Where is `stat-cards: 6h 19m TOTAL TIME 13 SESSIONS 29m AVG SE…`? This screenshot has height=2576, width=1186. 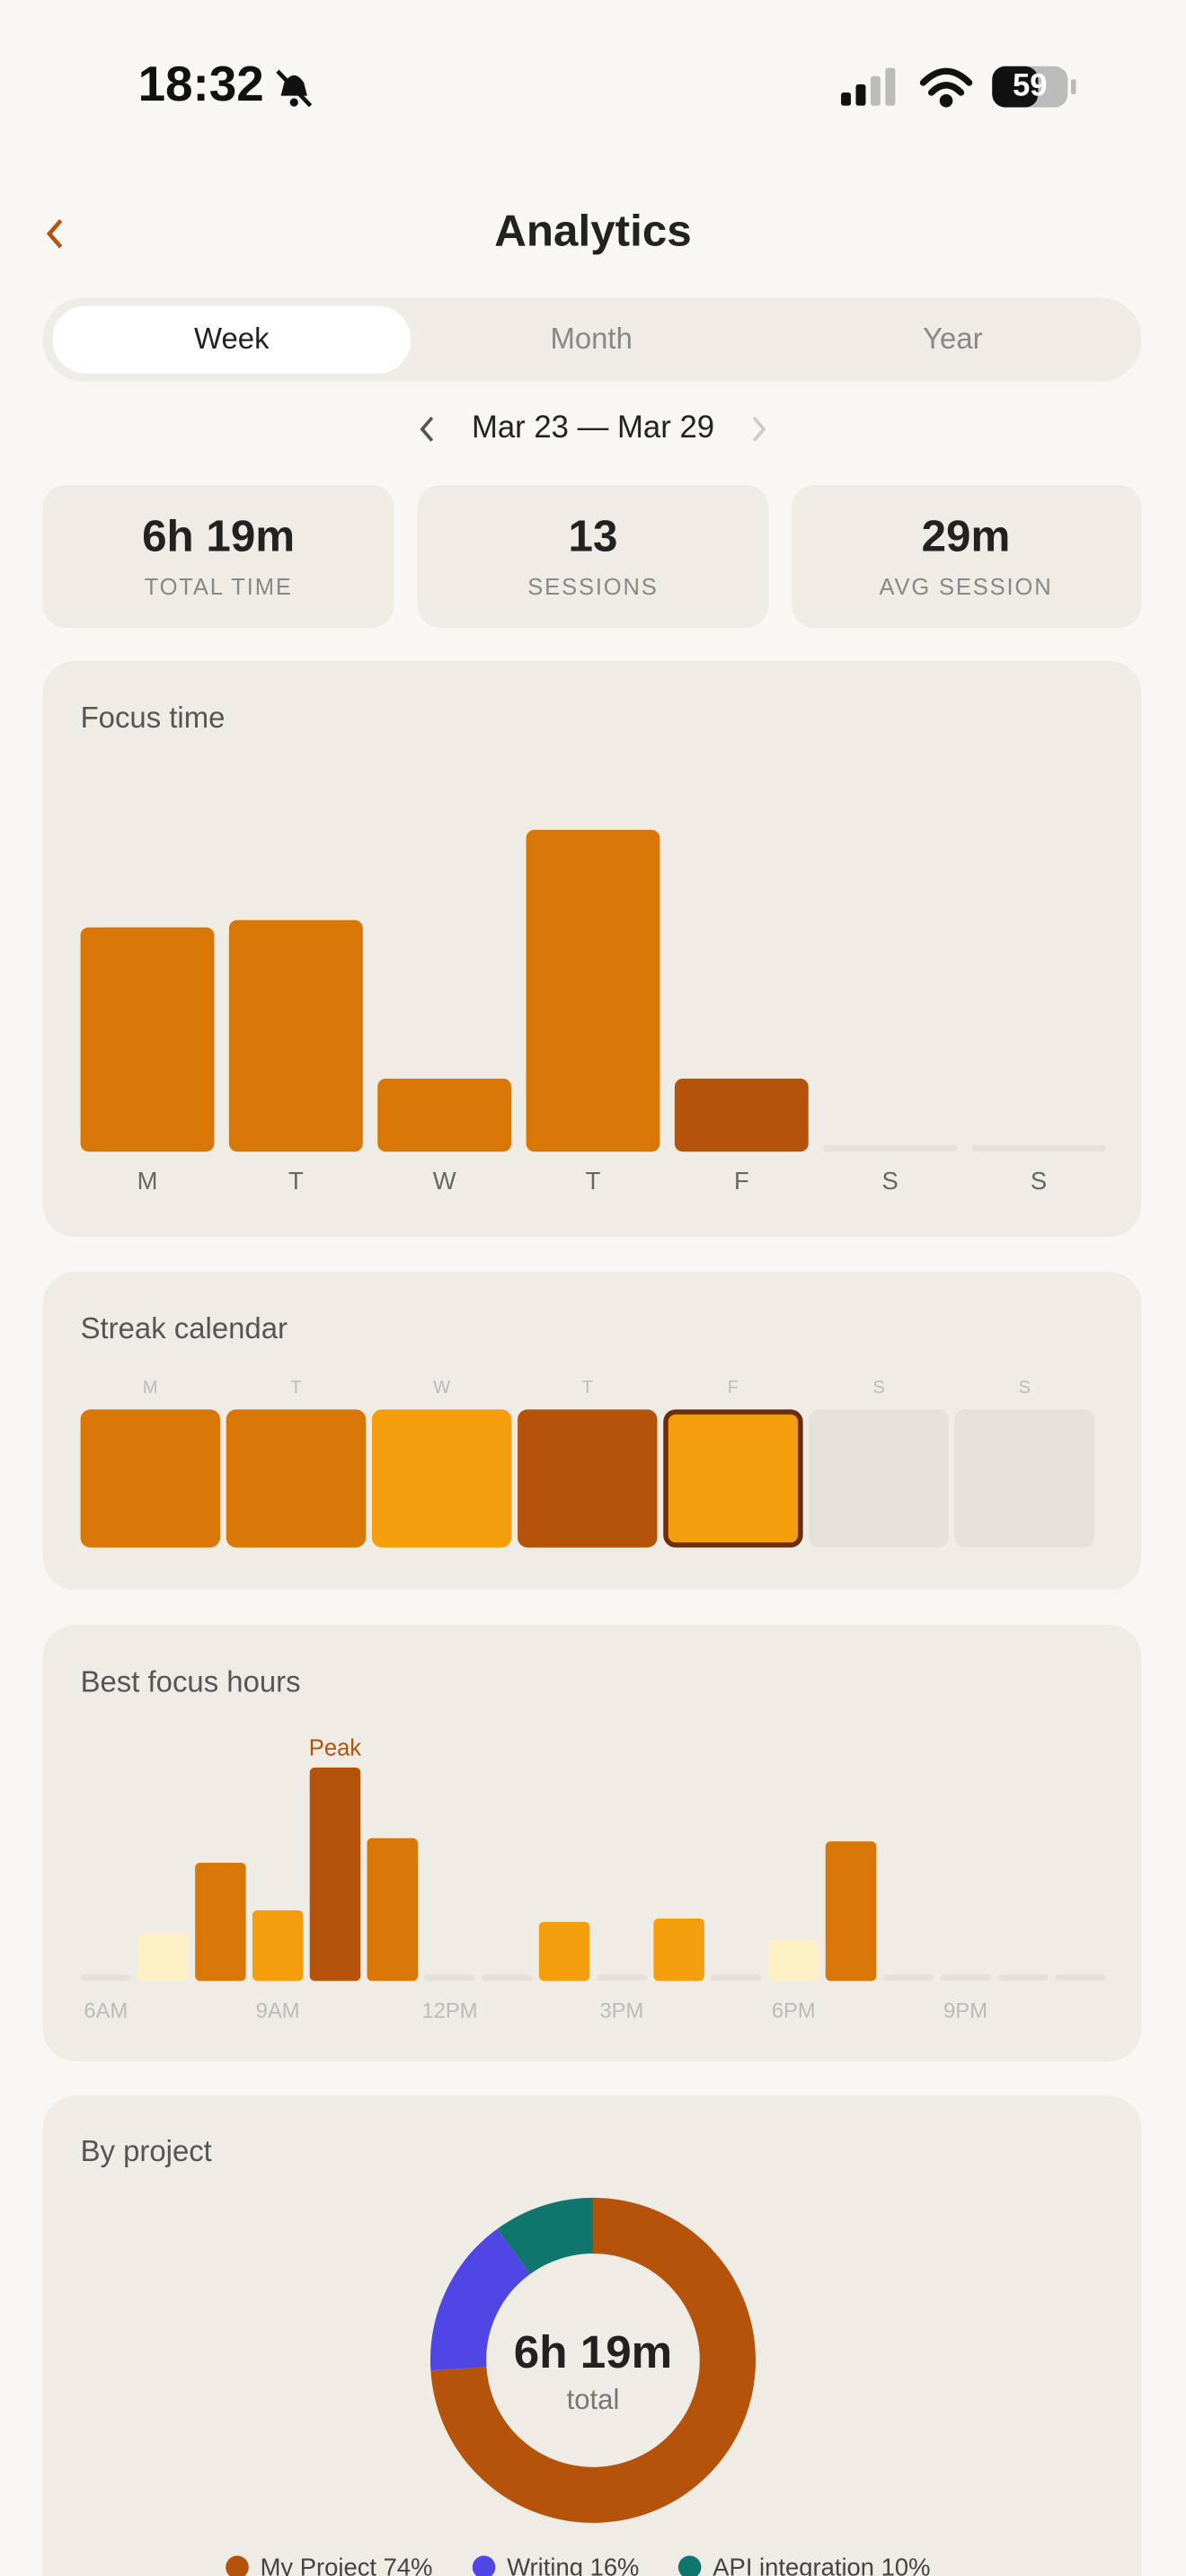 stat-cards: 6h 19m TOTAL TIME 13 SESSIONS 29m AVG SE… is located at coordinates (592, 556).